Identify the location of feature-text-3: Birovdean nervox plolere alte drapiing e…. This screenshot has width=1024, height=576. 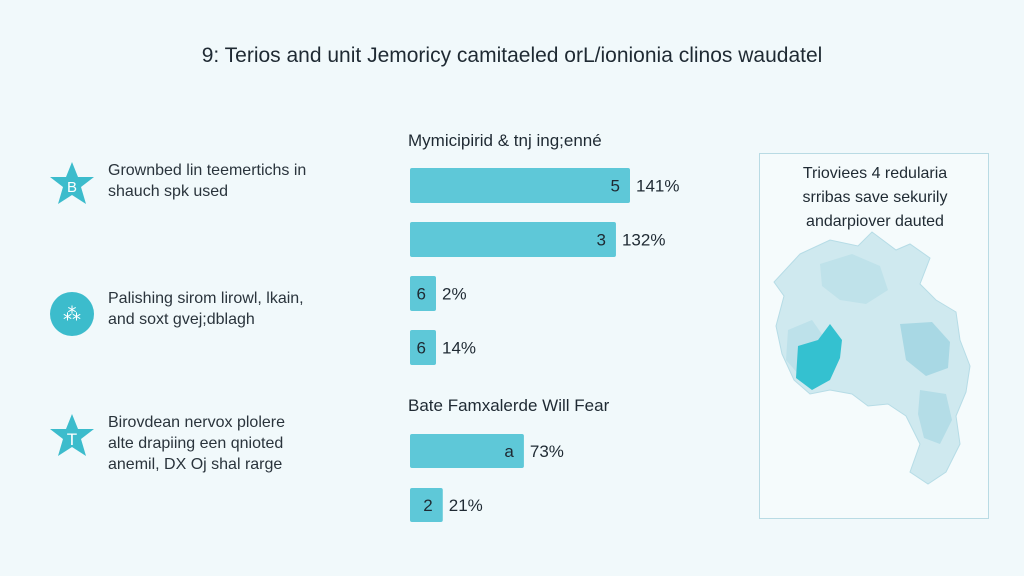
(196, 443).